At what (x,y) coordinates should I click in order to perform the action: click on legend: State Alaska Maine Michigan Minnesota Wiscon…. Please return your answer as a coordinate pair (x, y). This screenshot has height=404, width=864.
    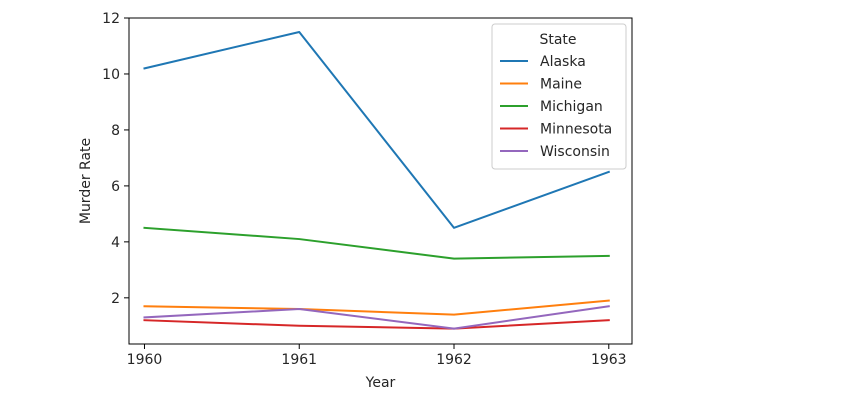
    Looking at the image, I should click on (559, 96).